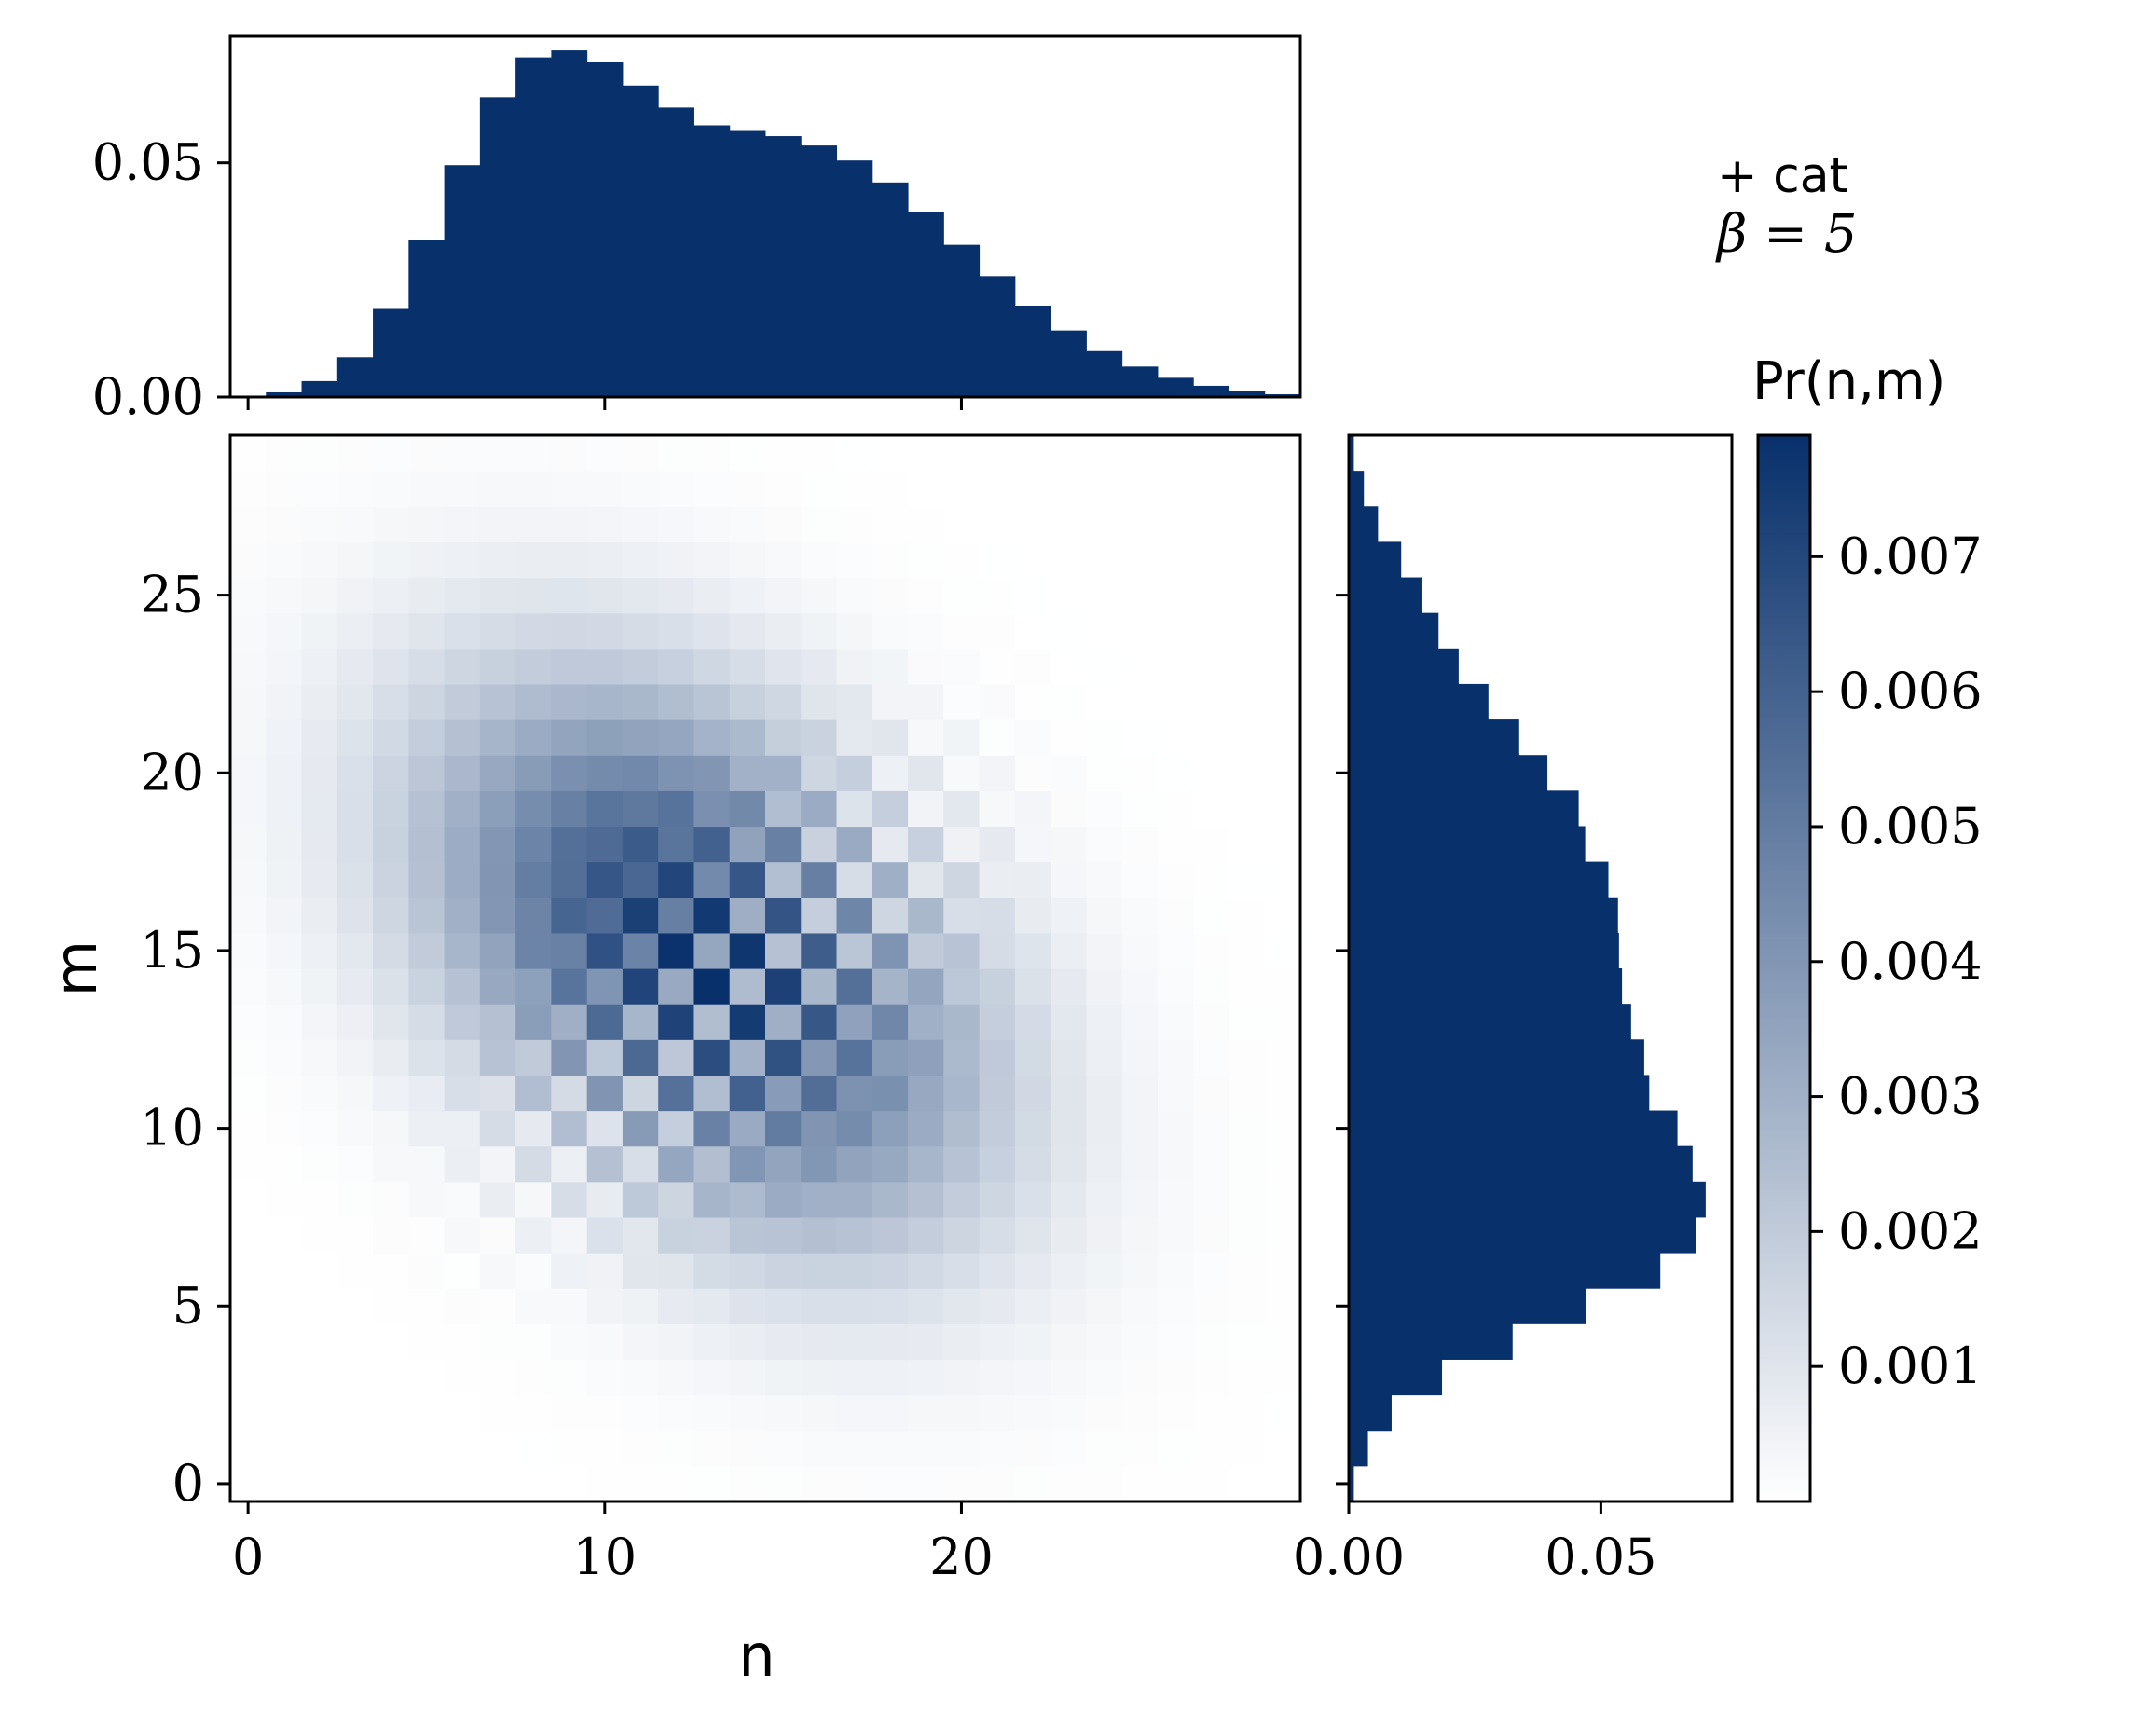  I want to click on annotation-line-1: + cat, so click(1783, 176).